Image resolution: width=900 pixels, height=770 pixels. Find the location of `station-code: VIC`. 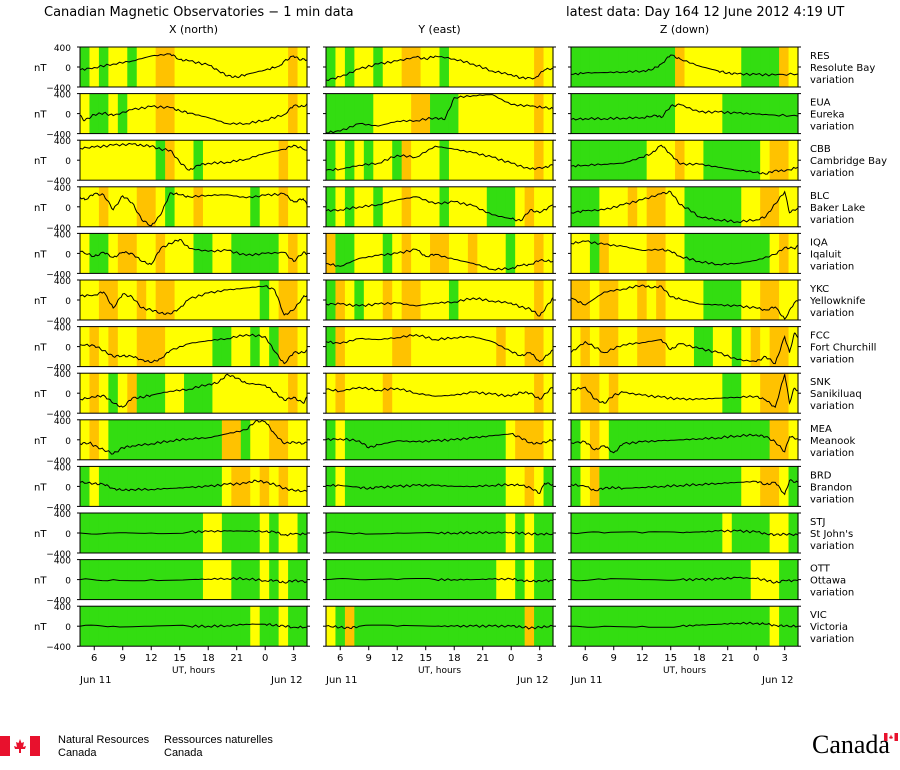

station-code: VIC is located at coordinates (818, 615).